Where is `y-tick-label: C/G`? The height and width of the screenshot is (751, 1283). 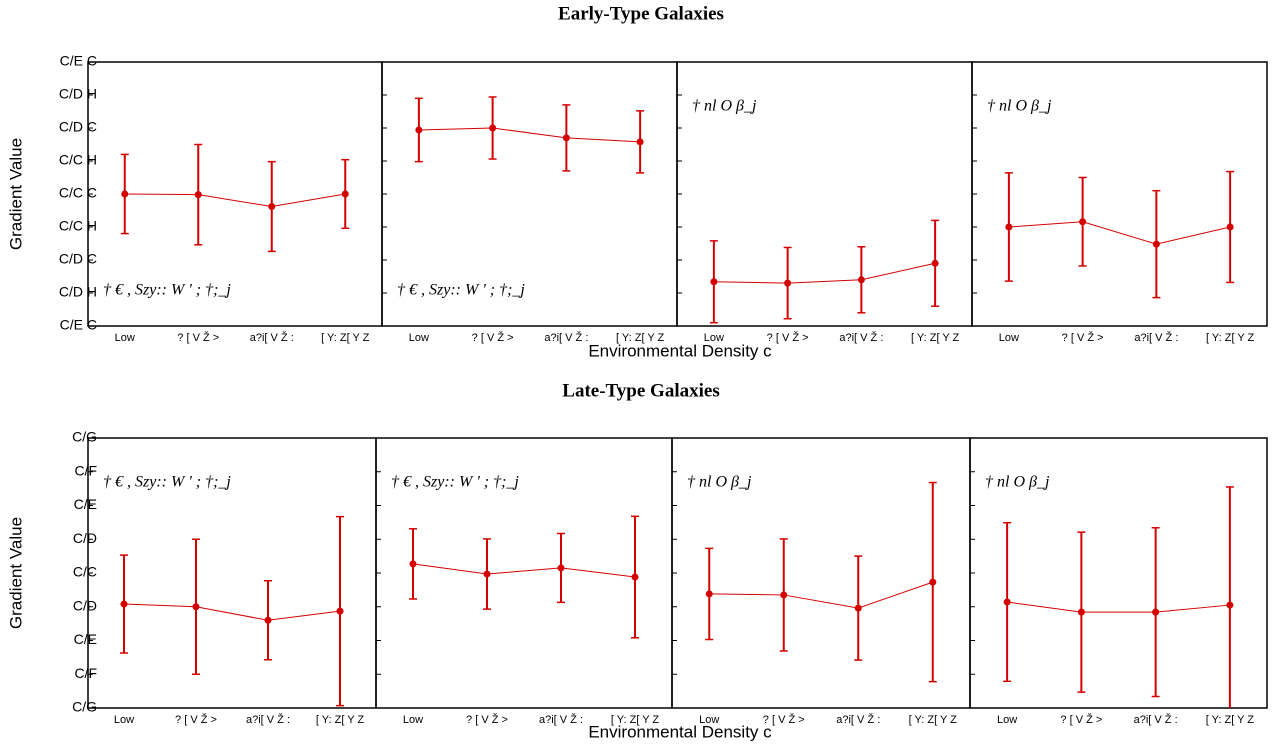 y-tick-label: C/G is located at coordinates (84, 437).